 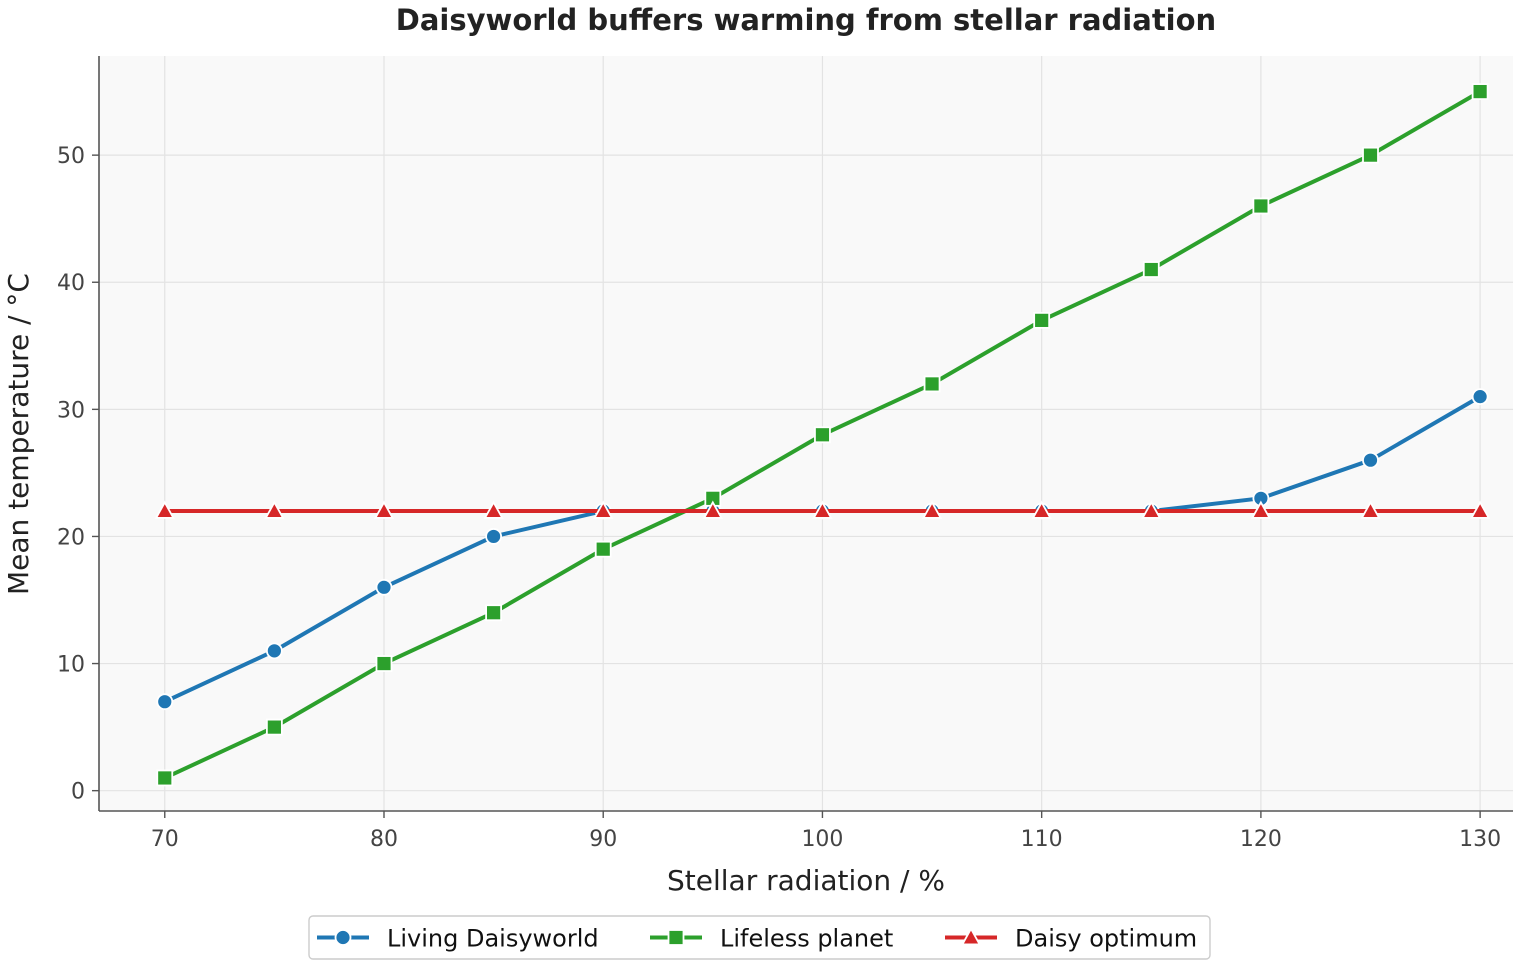 What do you see at coordinates (806, 939) in the screenshot?
I see `legend-label: Lifeless planet` at bounding box center [806, 939].